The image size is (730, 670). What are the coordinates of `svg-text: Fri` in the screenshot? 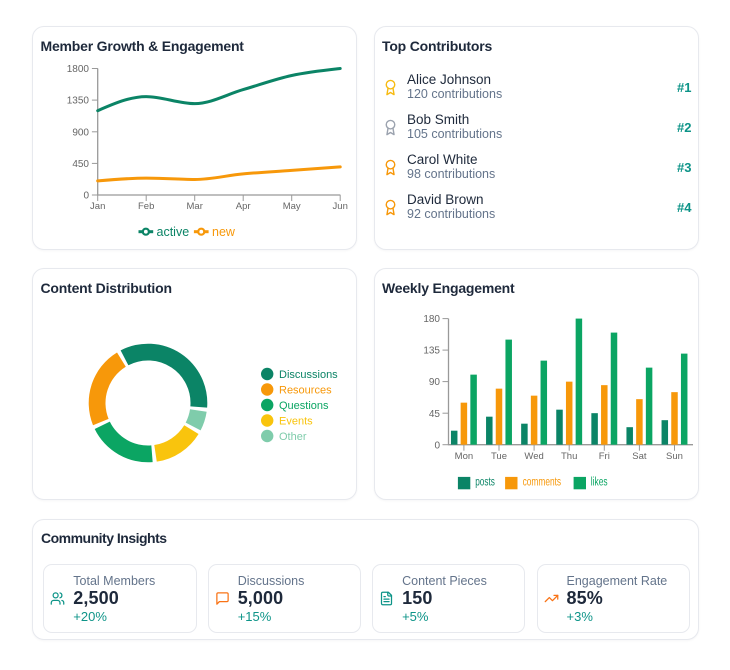 It's located at (603, 456).